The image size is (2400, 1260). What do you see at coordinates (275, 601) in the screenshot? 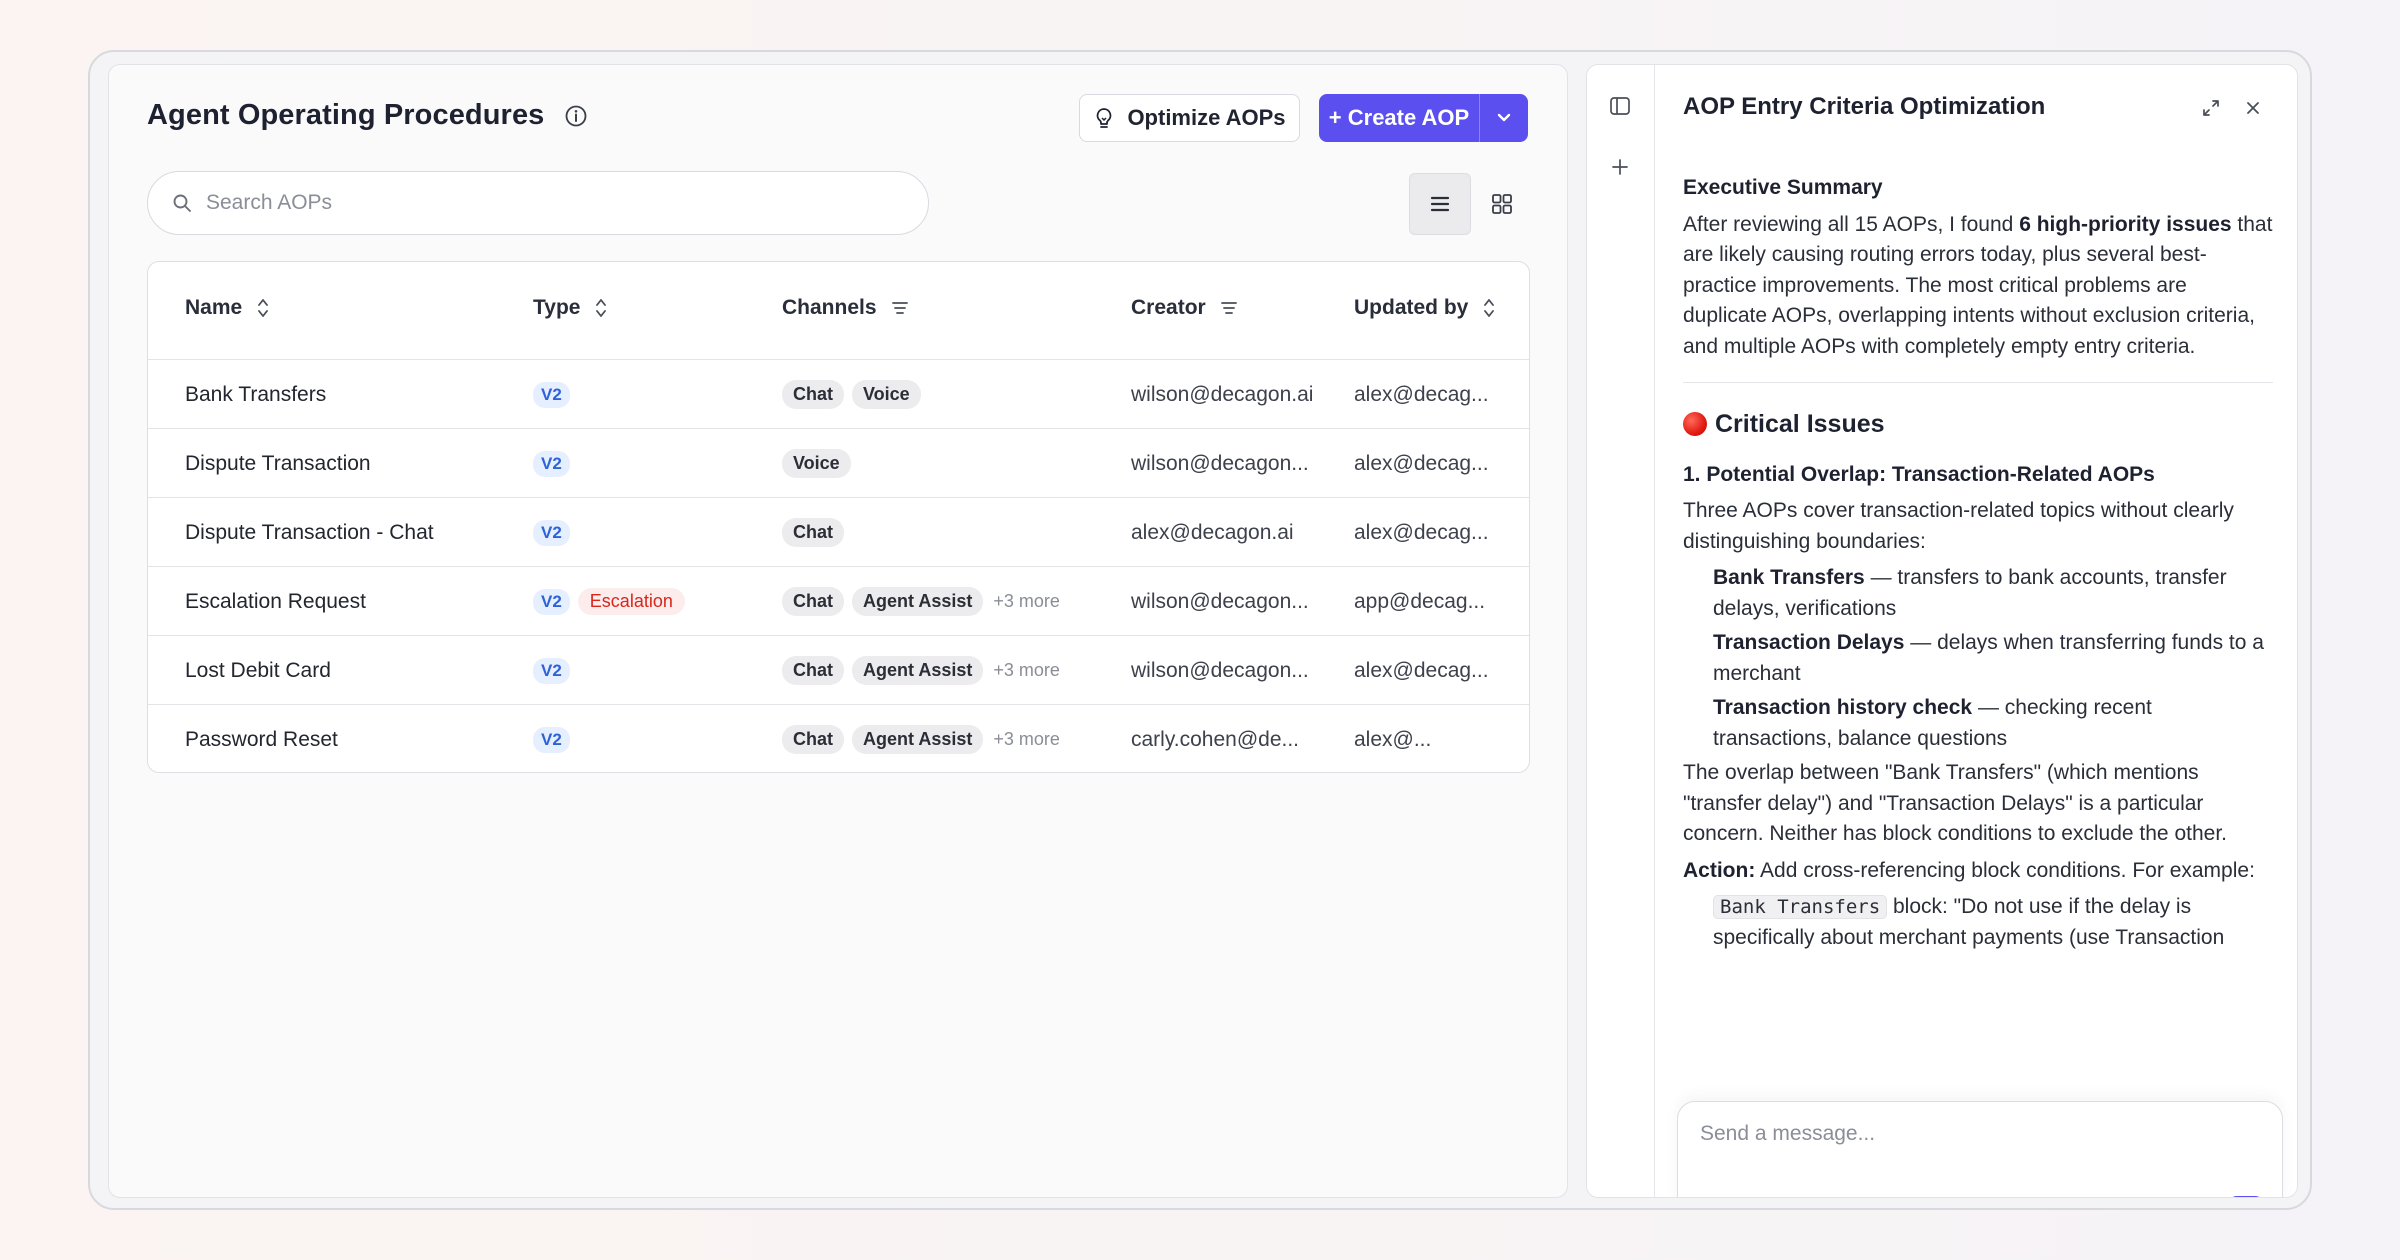
I see `aop-name: Escalation Request` at bounding box center [275, 601].